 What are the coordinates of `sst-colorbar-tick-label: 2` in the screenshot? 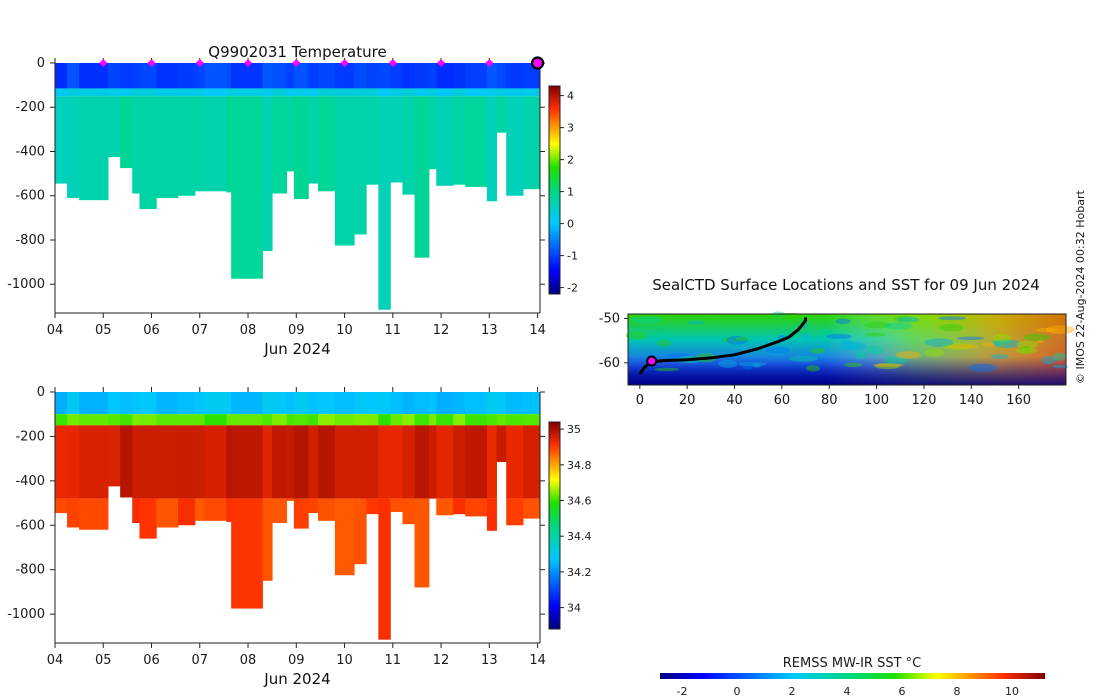 It's located at (792, 691).